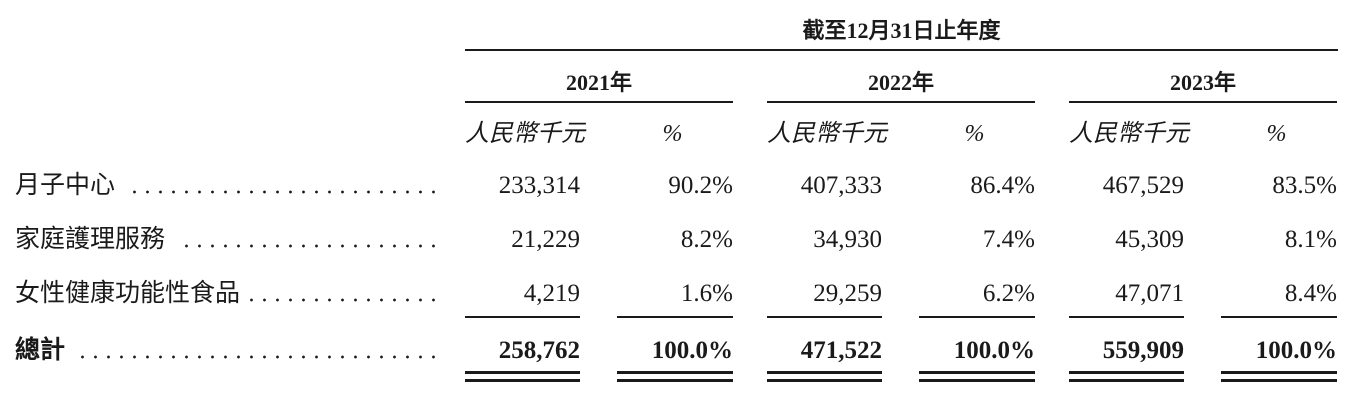 This screenshot has height=410, width=1354. I want to click on cell: 45,309, so click(1149, 239).